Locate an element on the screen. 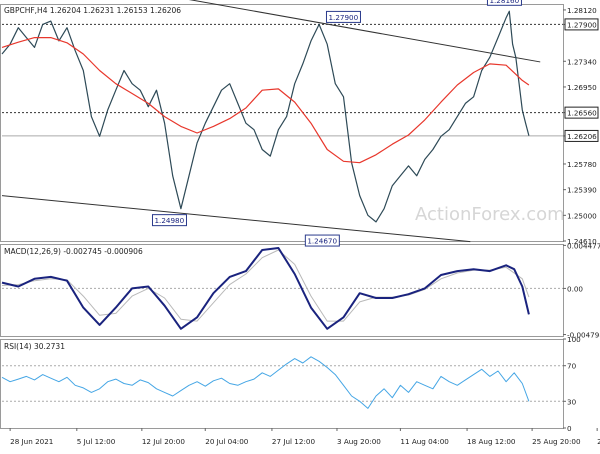 The height and width of the screenshot is (454, 600). x-tick-label-8: 25 Aug 20:00 is located at coordinates (556, 441).